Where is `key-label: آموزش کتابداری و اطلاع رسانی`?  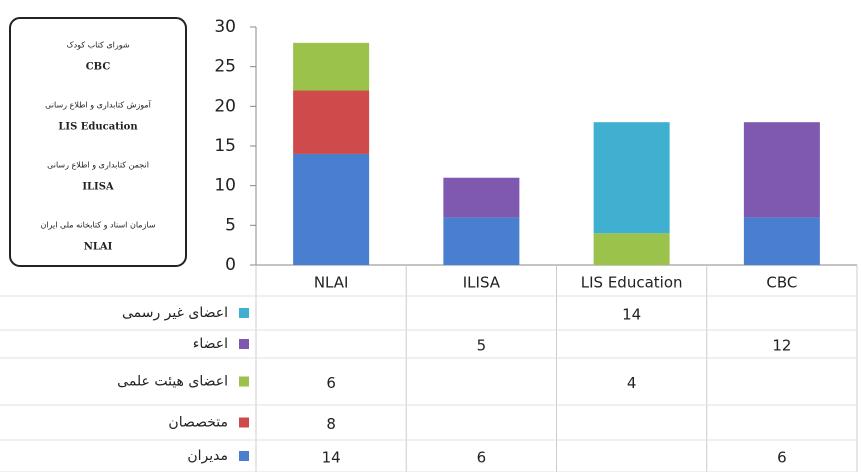
key-label: آموزش کتابداری و اطلاع رسانی is located at coordinates (98, 105).